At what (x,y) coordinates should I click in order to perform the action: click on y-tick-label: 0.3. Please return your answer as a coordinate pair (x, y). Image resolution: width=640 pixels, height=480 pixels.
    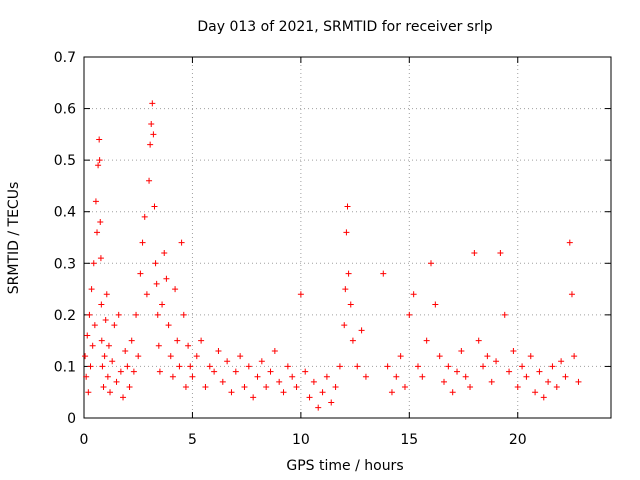
    Looking at the image, I should click on (65, 264).